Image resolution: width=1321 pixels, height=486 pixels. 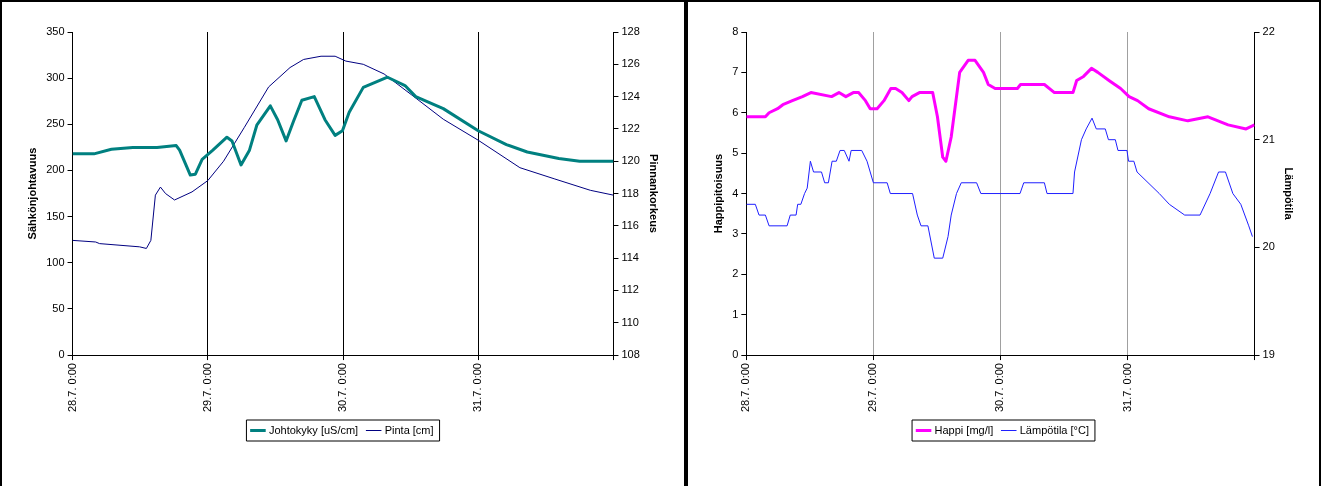 I want to click on y2-tick-label: 120, so click(x=630, y=160).